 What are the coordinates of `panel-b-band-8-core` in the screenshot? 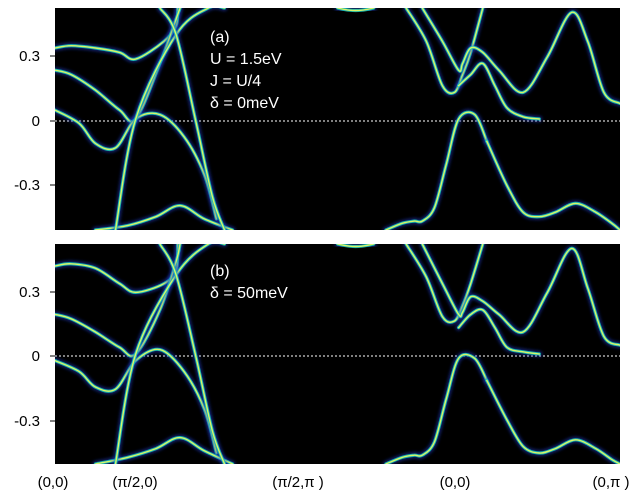 It's located at (436, 408).